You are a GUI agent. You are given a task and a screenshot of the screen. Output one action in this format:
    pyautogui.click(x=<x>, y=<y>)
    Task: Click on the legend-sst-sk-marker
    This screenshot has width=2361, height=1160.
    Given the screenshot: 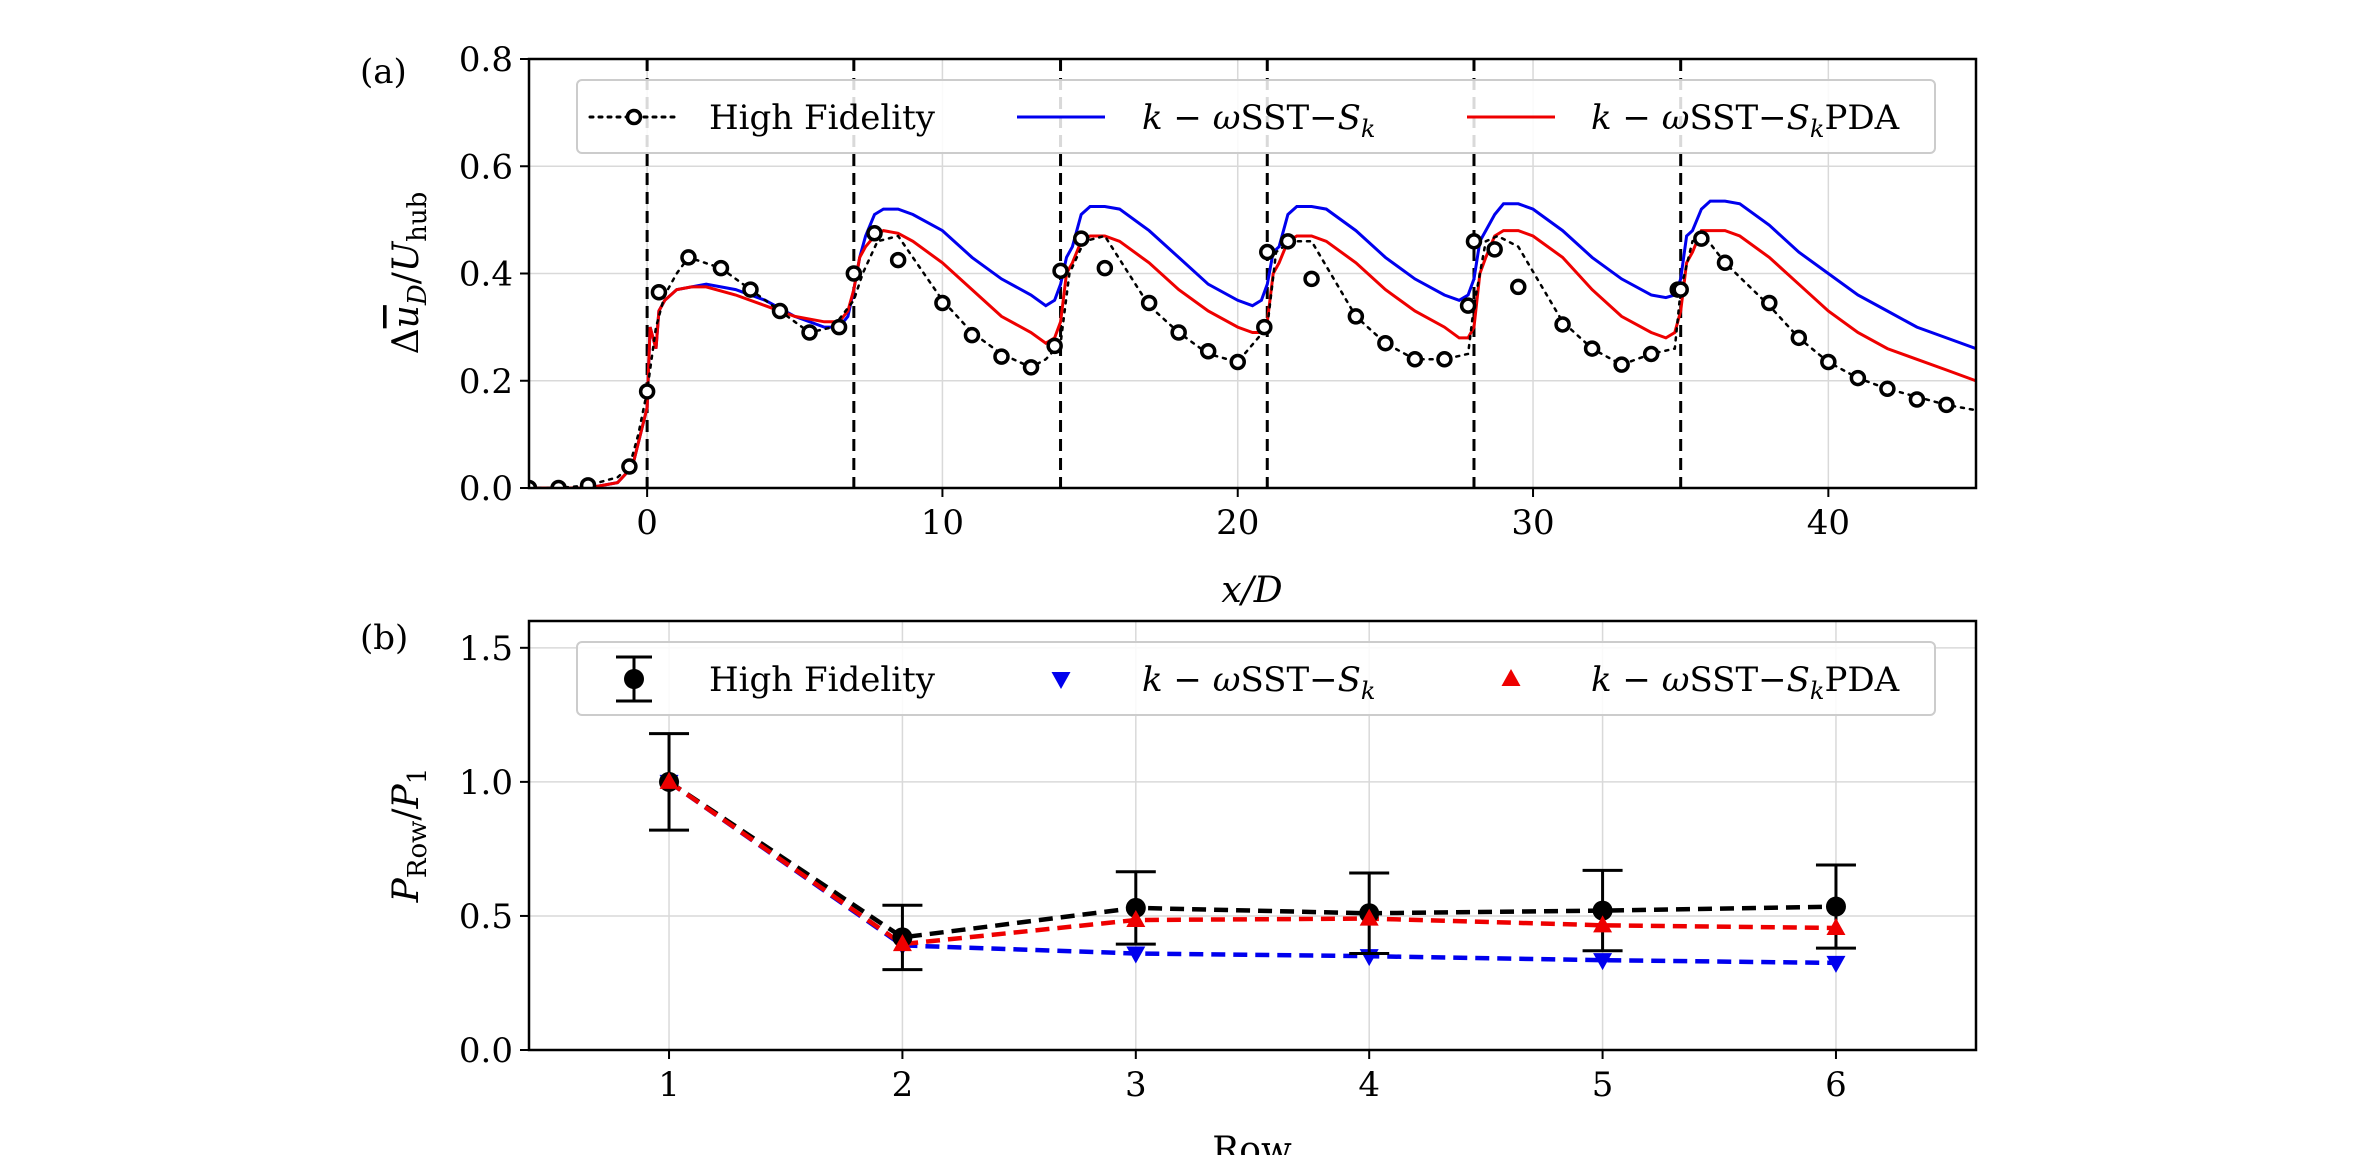 What is the action you would take?
    pyautogui.click(x=1061, y=680)
    